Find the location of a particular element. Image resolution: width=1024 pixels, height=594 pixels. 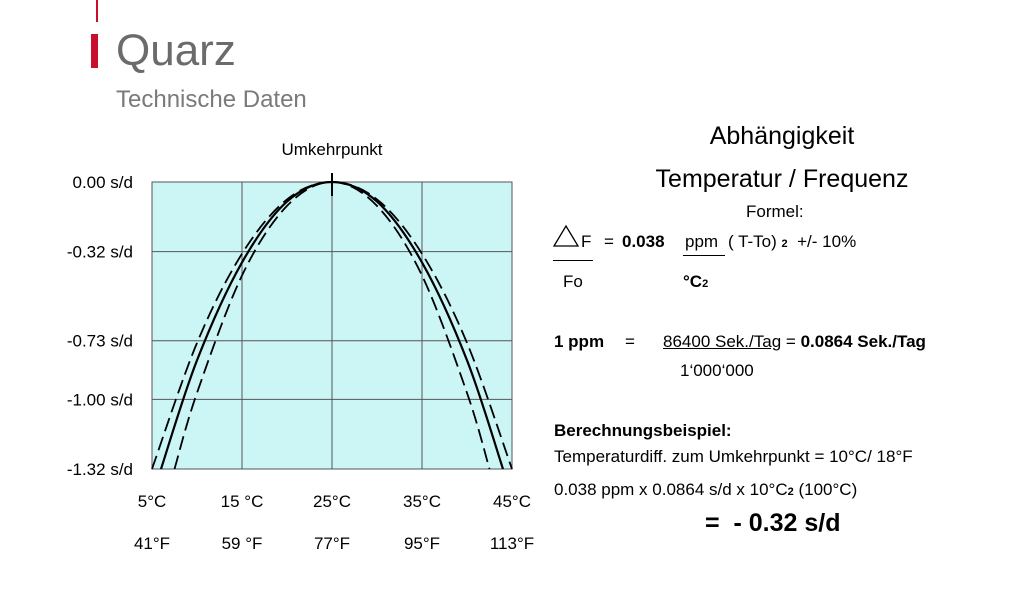

ppm-denominator: 1‘000‘000 is located at coordinates (717, 370).